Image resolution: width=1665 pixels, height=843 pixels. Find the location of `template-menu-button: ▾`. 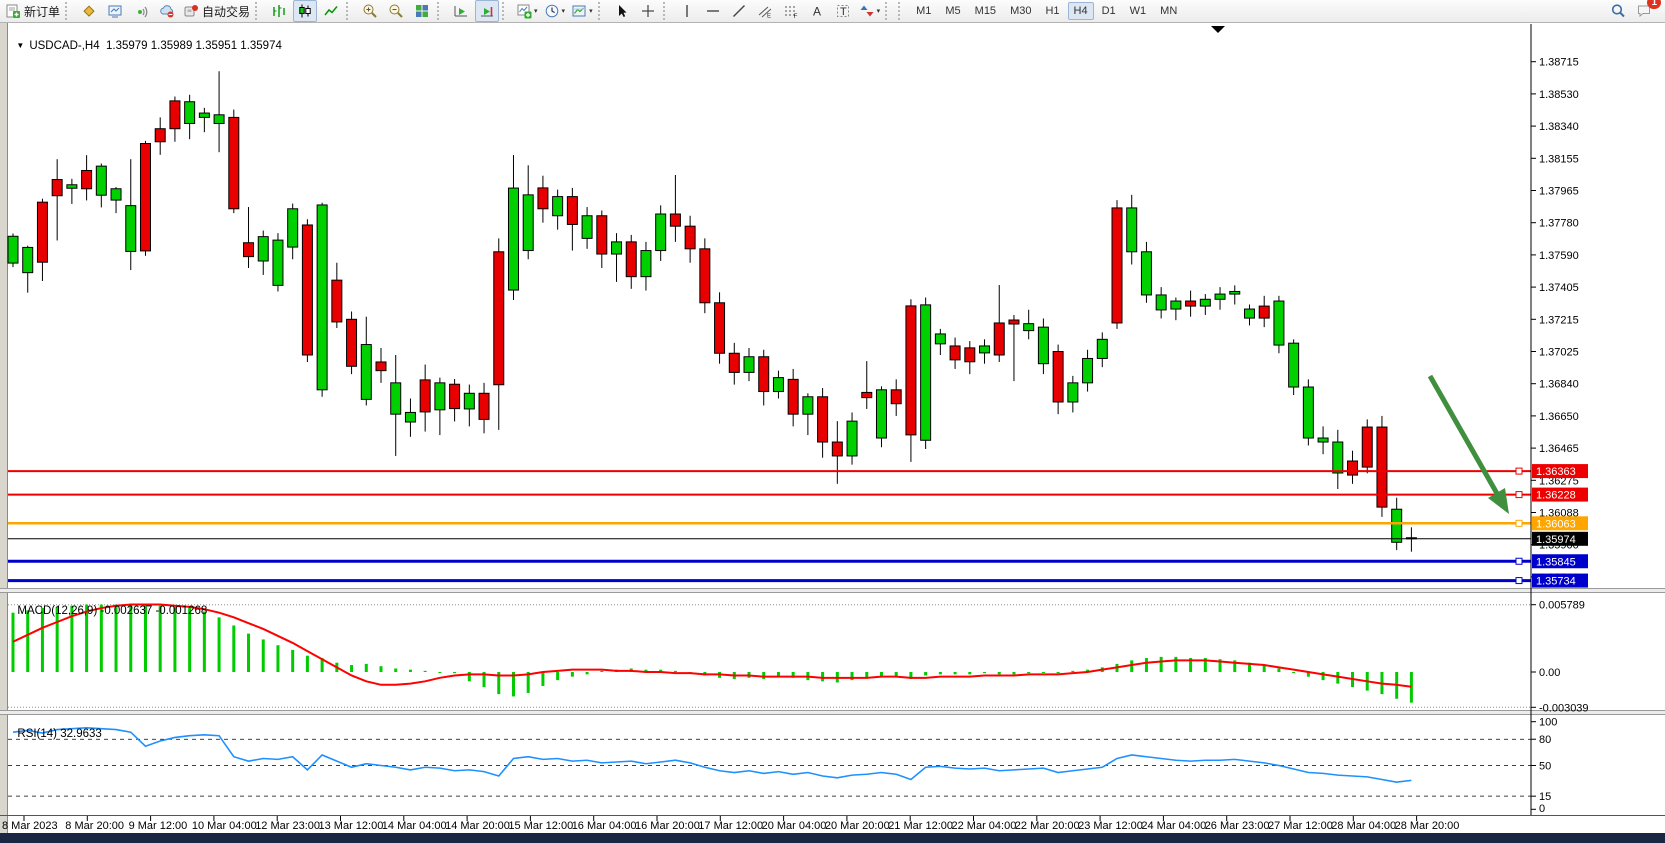

template-menu-button: ▾ is located at coordinates (582, 11).